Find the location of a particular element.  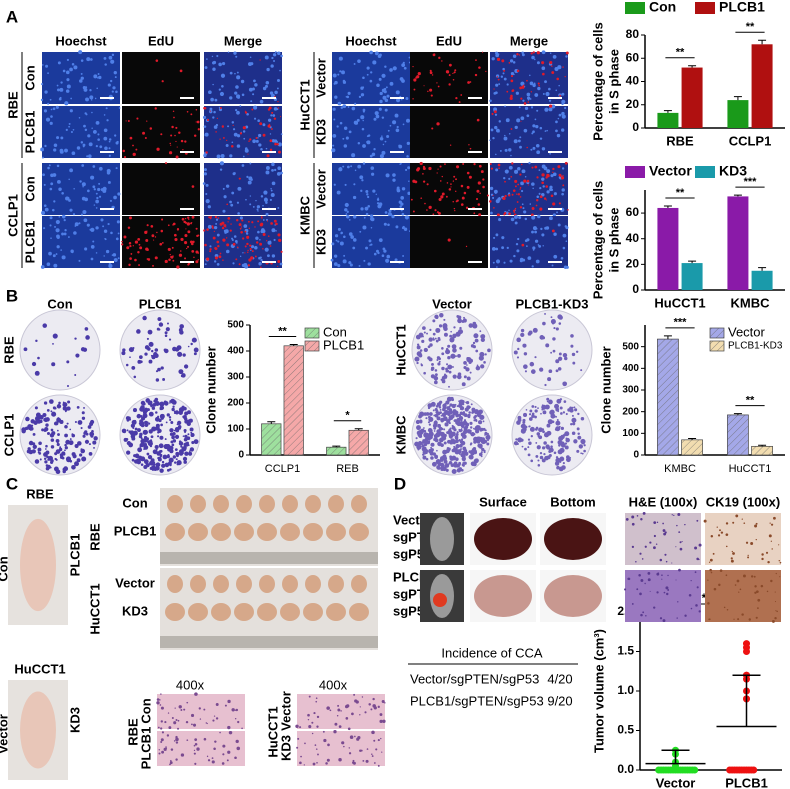

y-tick-label: 20 is located at coordinates (633, 104).